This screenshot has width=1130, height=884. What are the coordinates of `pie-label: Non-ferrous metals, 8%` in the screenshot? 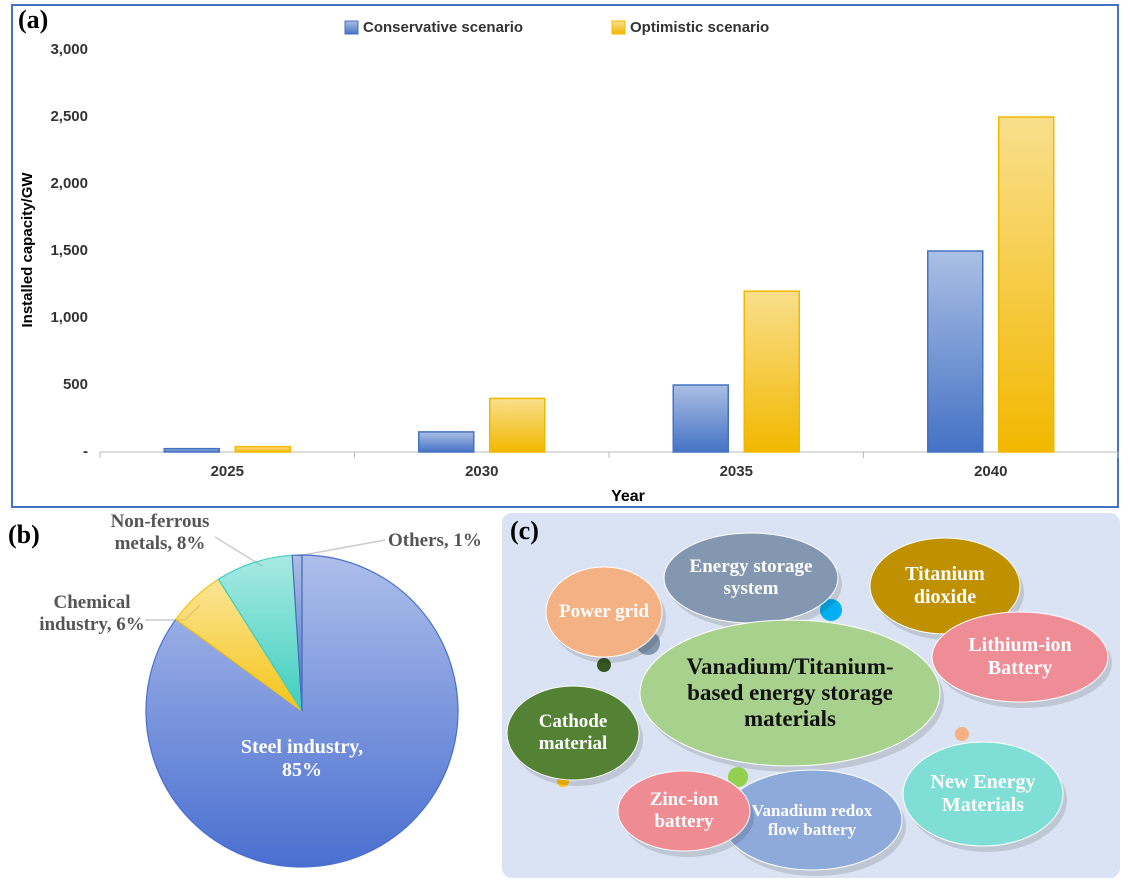 It's located at (160, 532).